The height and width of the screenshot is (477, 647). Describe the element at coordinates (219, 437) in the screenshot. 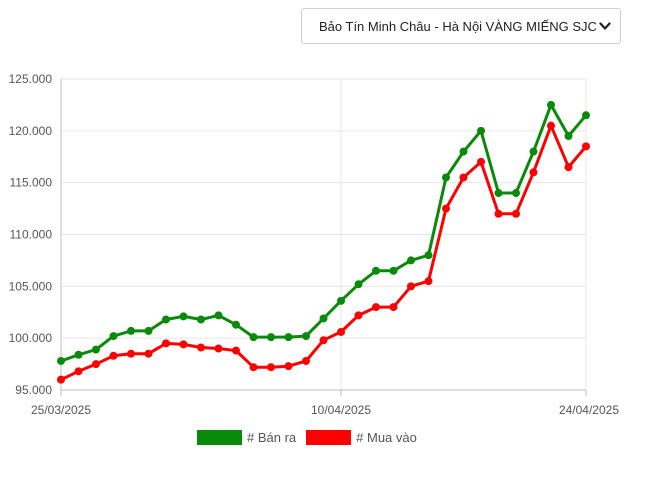

I see `legend-swatch-sell` at that location.